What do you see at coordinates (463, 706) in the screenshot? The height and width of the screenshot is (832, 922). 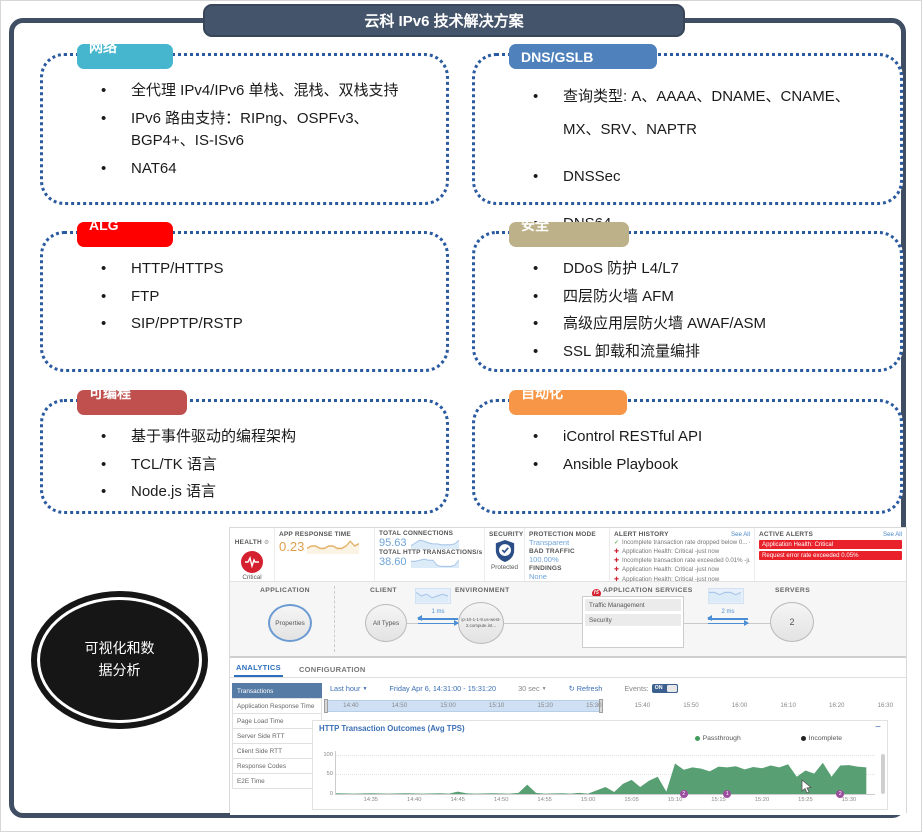 I see `timeline-selection` at bounding box center [463, 706].